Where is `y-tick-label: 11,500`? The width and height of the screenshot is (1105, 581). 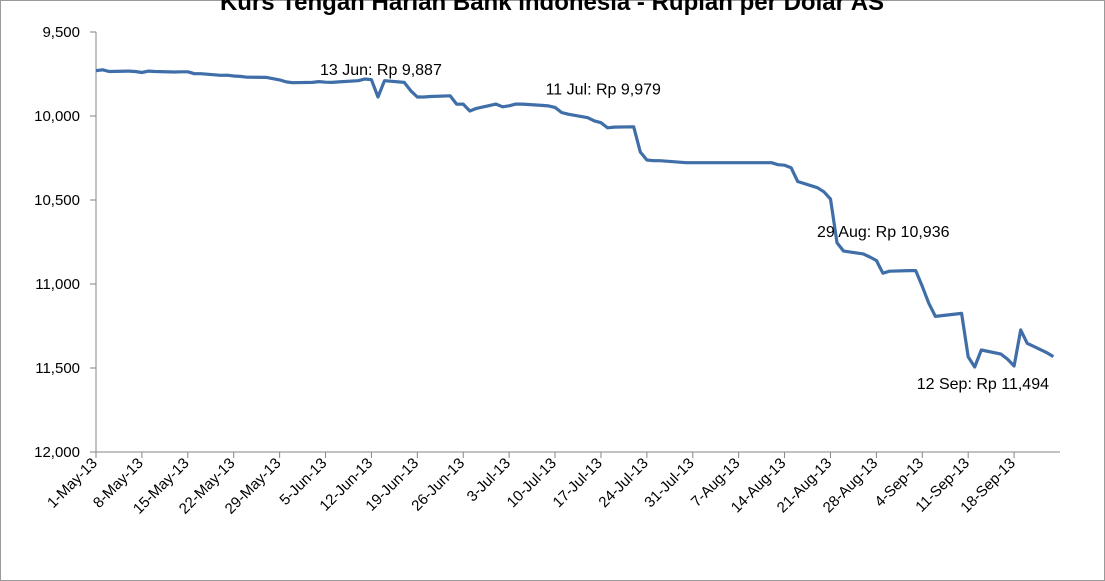 y-tick-label: 11,500 is located at coordinates (57, 368).